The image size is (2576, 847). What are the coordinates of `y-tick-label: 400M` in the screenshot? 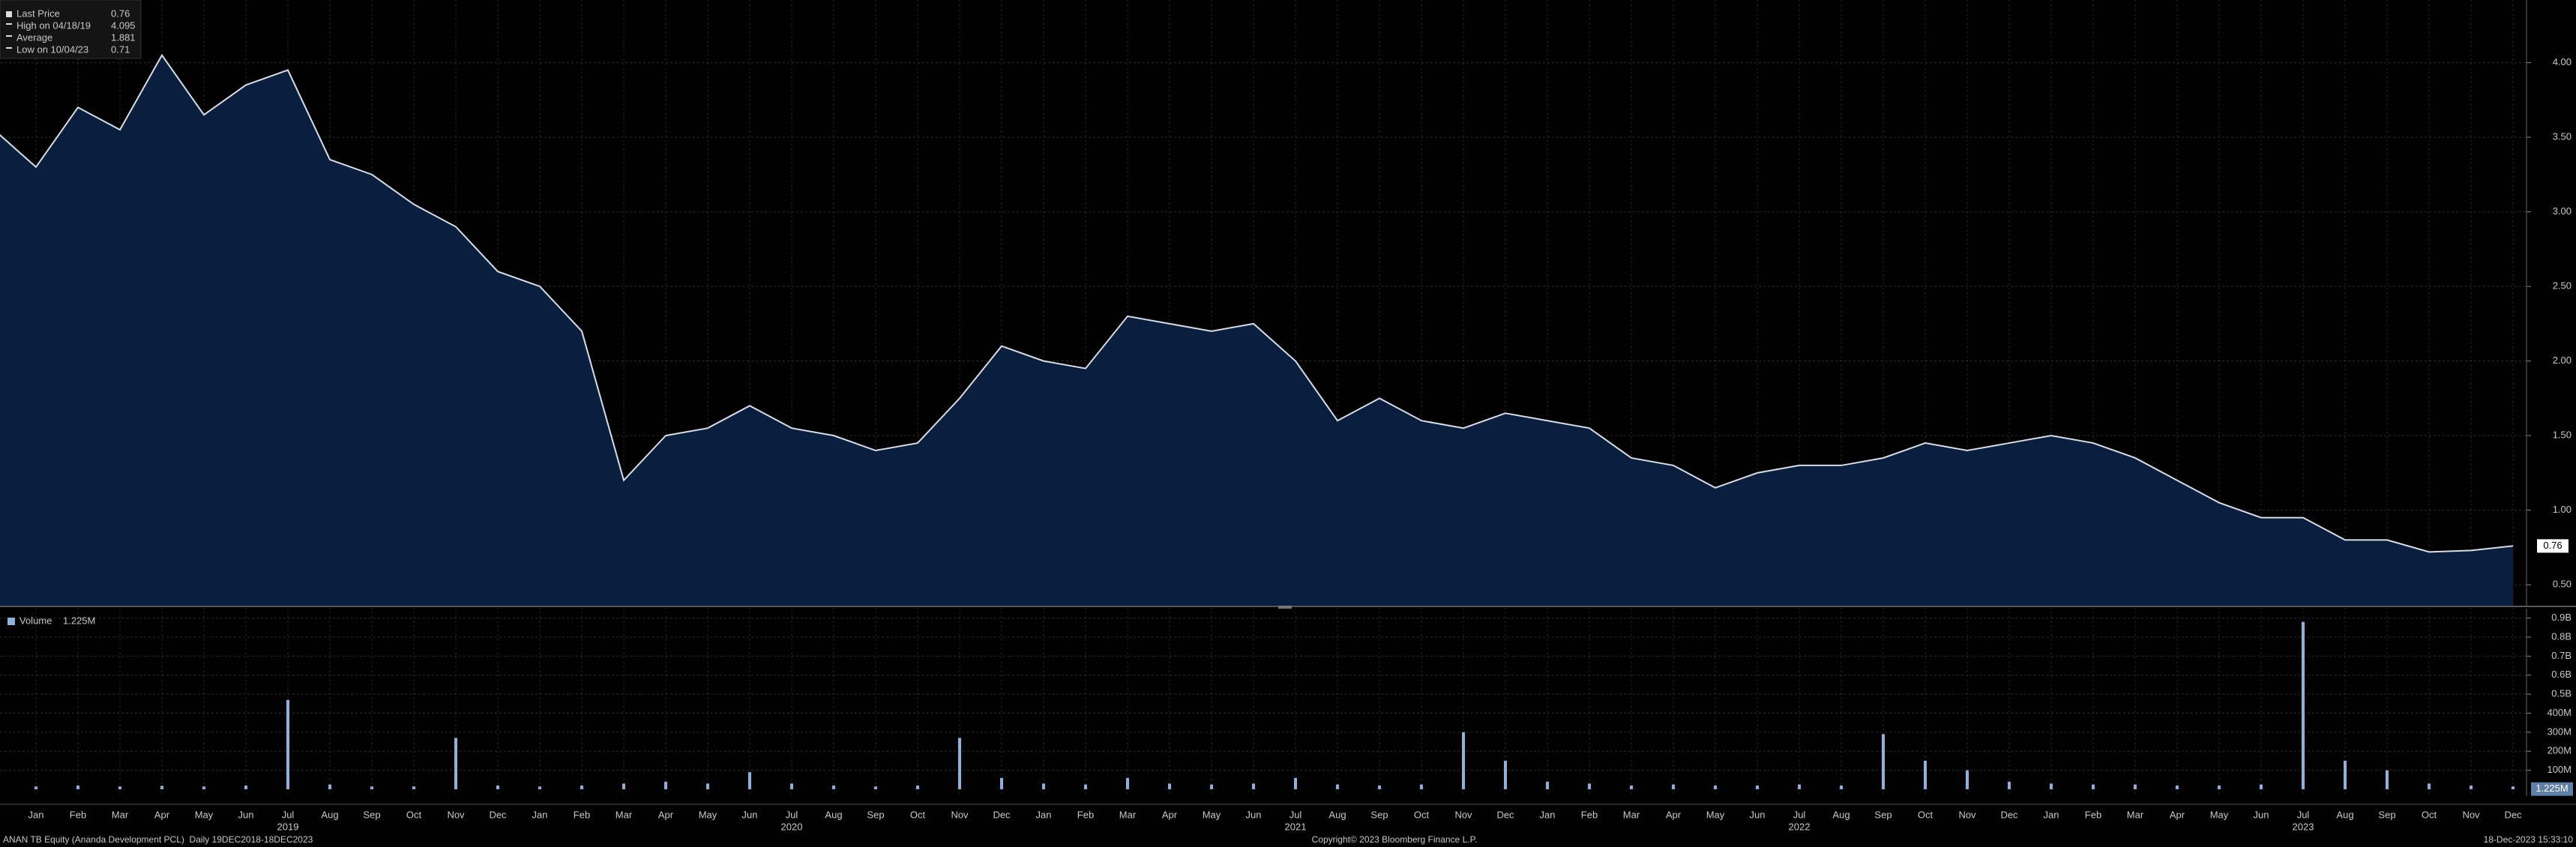 It's located at (2560, 712).